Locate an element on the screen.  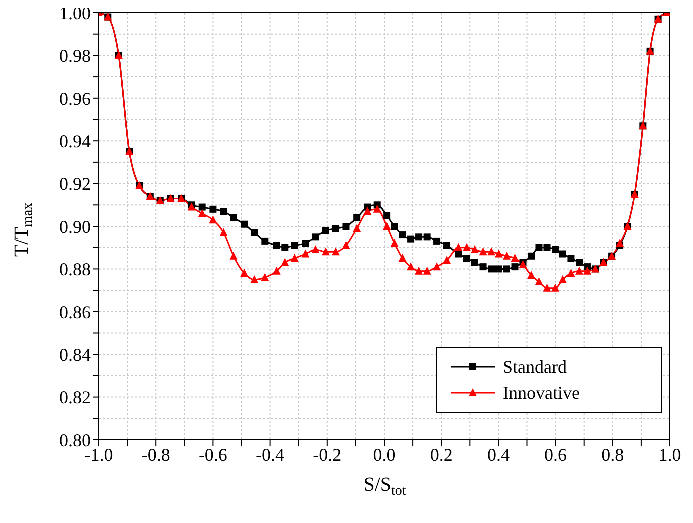
y-tick-label: 0.94 is located at coordinates (75, 141).